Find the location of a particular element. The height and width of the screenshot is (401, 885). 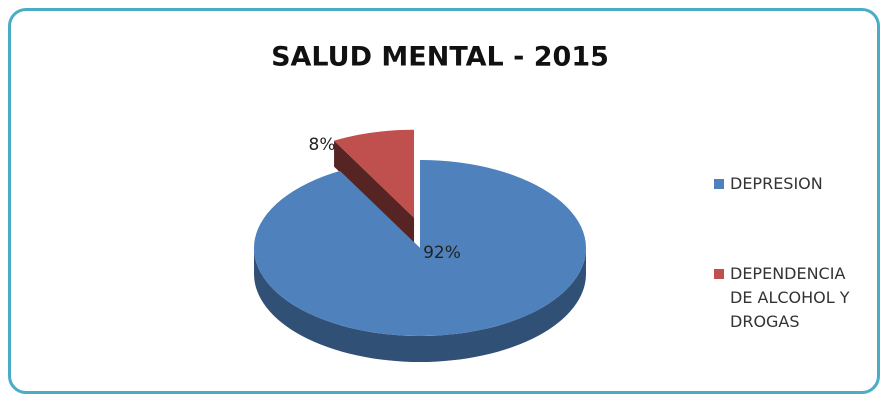

legend-label: DEPENDENCIA DE ALCOHOL Y DROGAS is located at coordinates (790, 297).